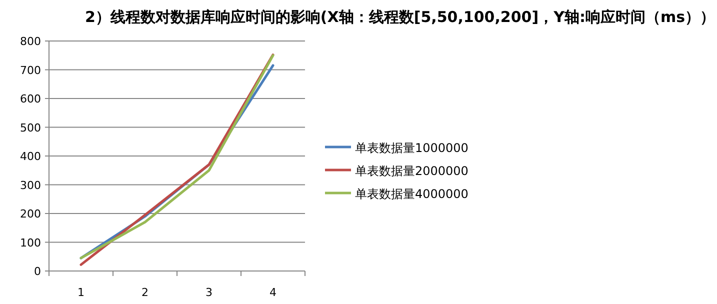 Image resolution: width=717 pixels, height=304 pixels. What do you see at coordinates (400, 17) in the screenshot?
I see `text: 2）线程数对数据库响应时间的影响(X轴：线程数[5,50,100,200]，Y轴:响应时间（ms））` at bounding box center [400, 17].